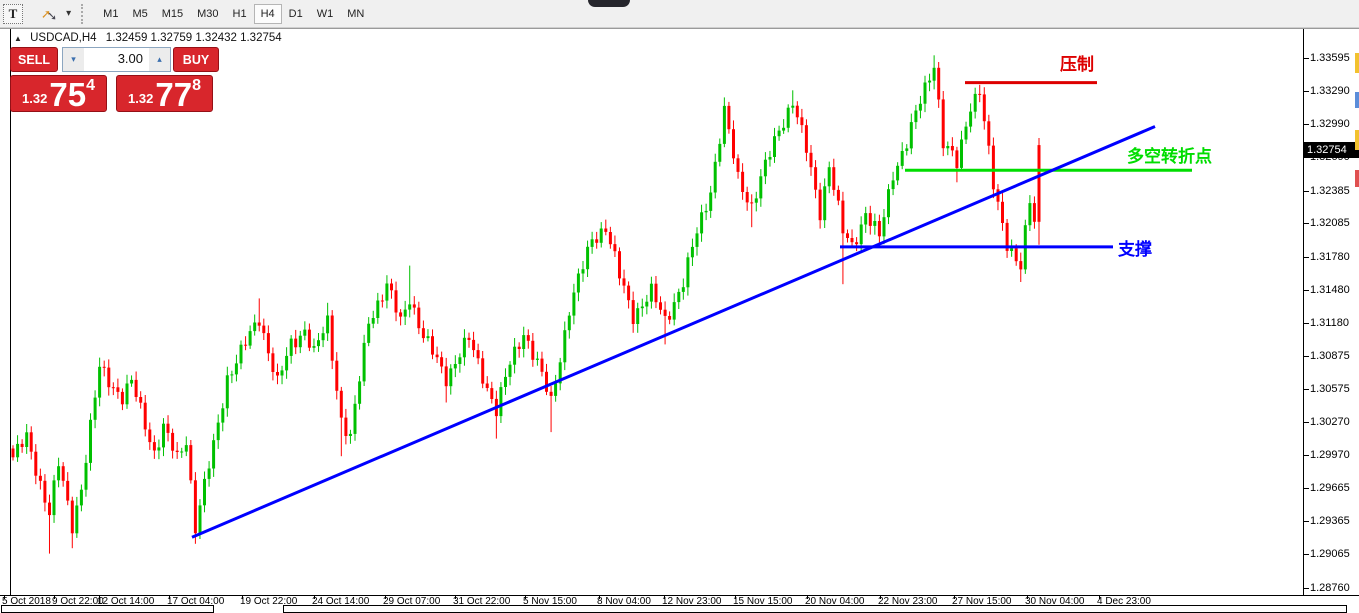 Image resolution: width=1359 pixels, height=613 pixels. Describe the element at coordinates (325, 14) in the screenshot. I see `timeframe-button-w1: W1` at that location.